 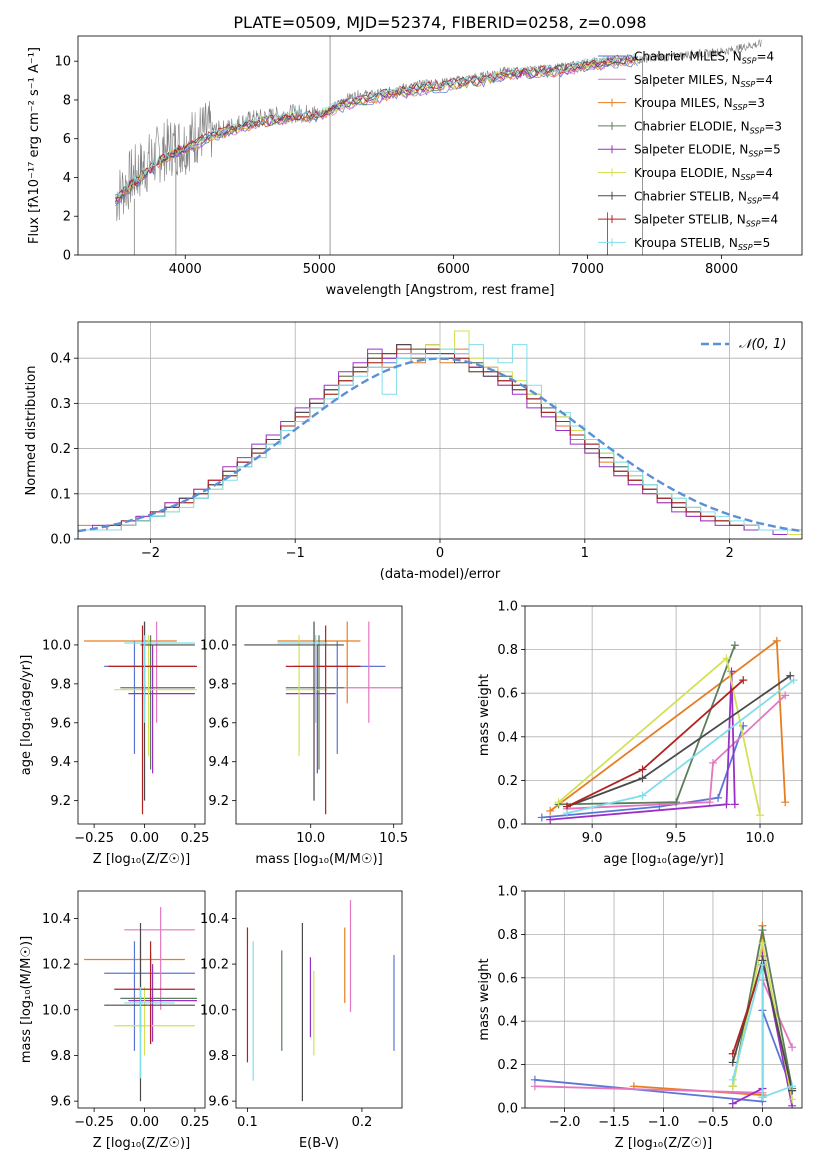 What do you see at coordinates (60, 359) in the screenshot?
I see `y-tick-label: 0.4` at bounding box center [60, 359].